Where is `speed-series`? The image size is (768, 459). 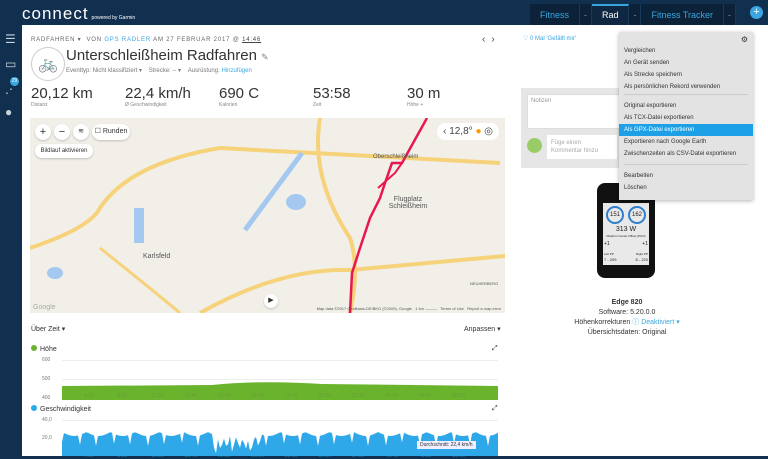 speed-series is located at coordinates (280, 444).